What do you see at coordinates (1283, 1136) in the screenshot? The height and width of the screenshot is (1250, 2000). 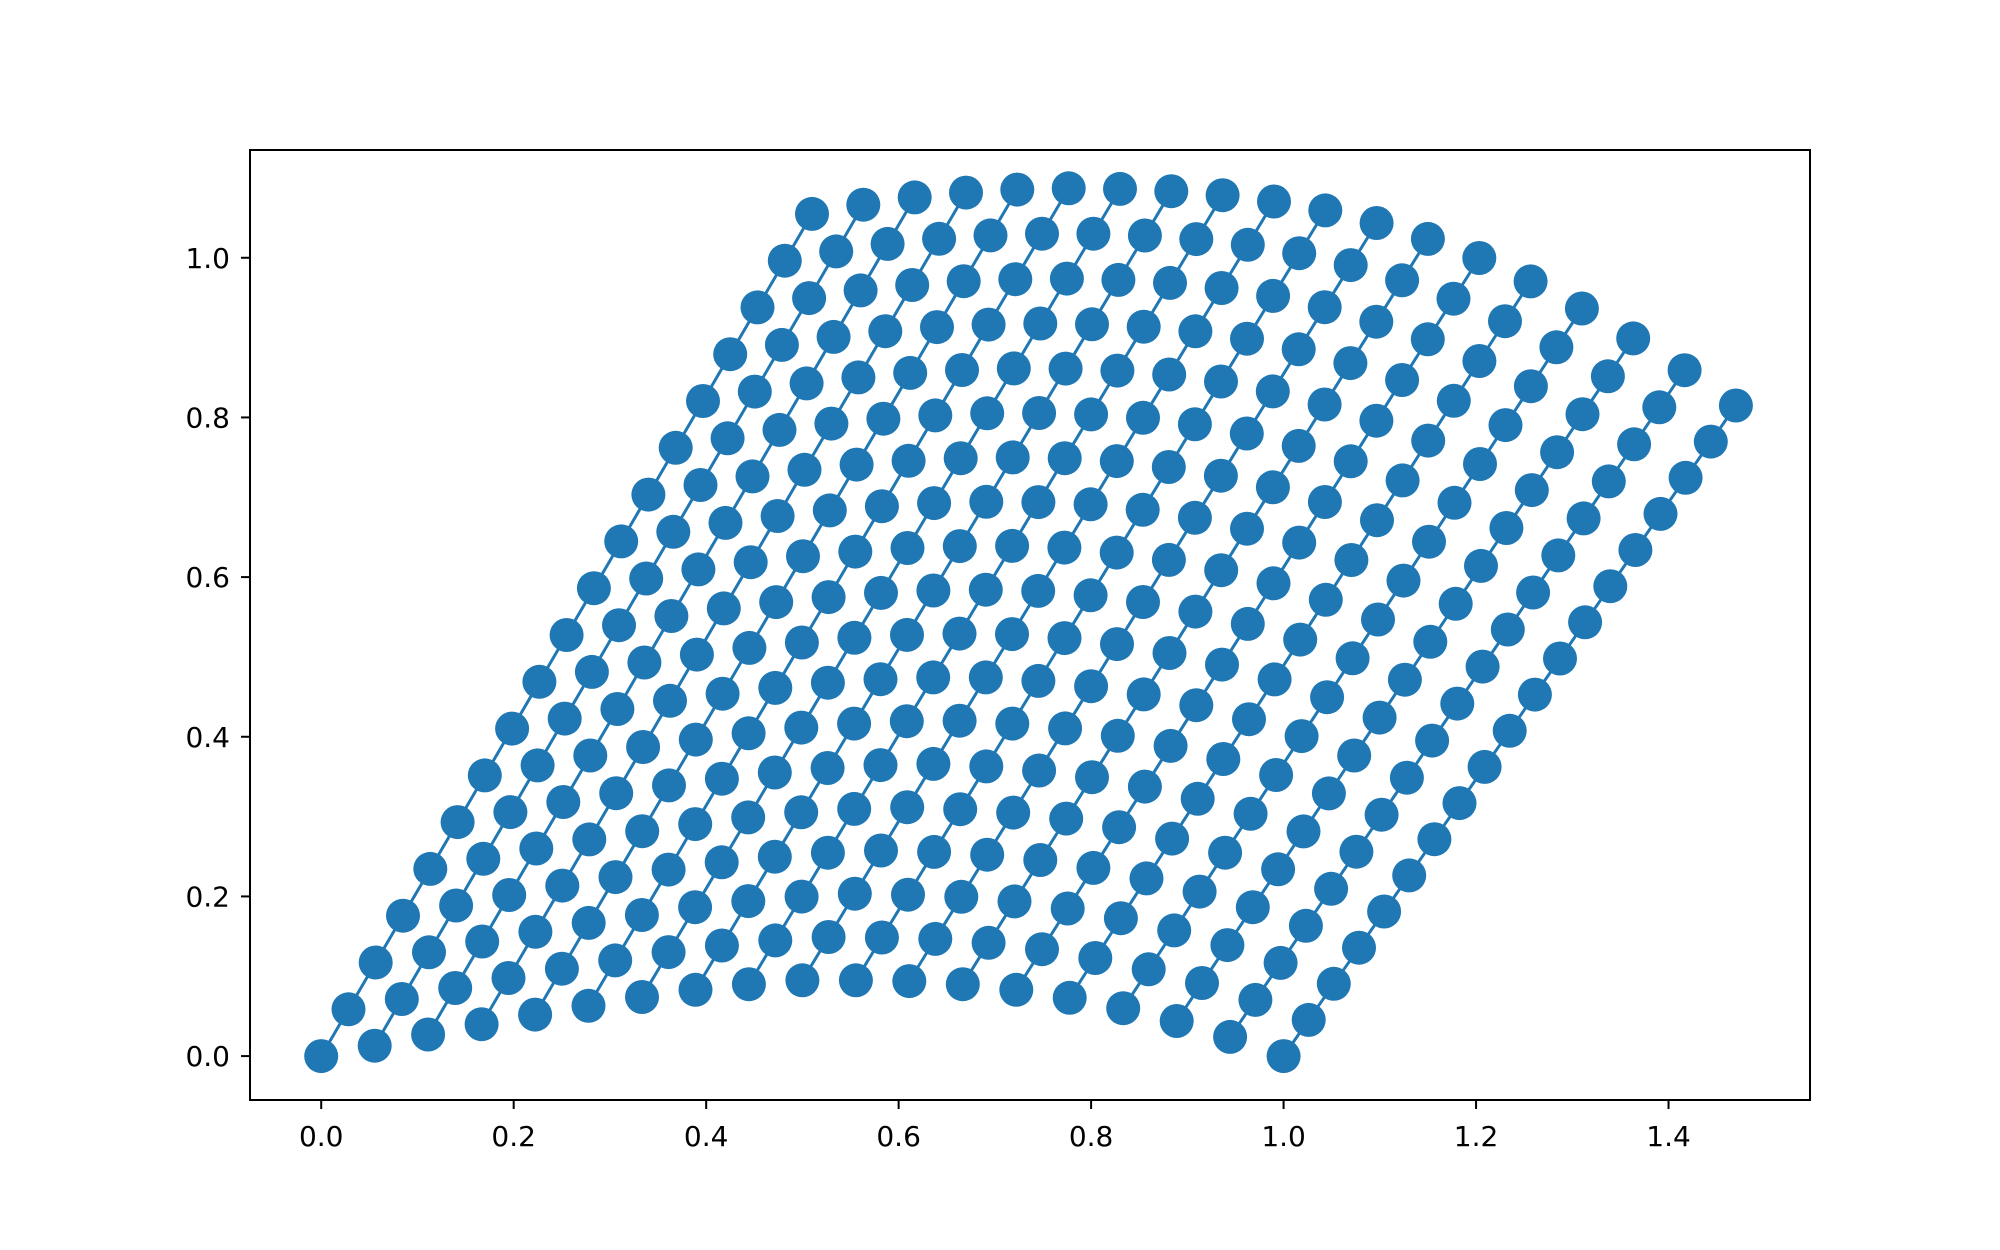 I see `x-tick-label: 1.0` at bounding box center [1283, 1136].